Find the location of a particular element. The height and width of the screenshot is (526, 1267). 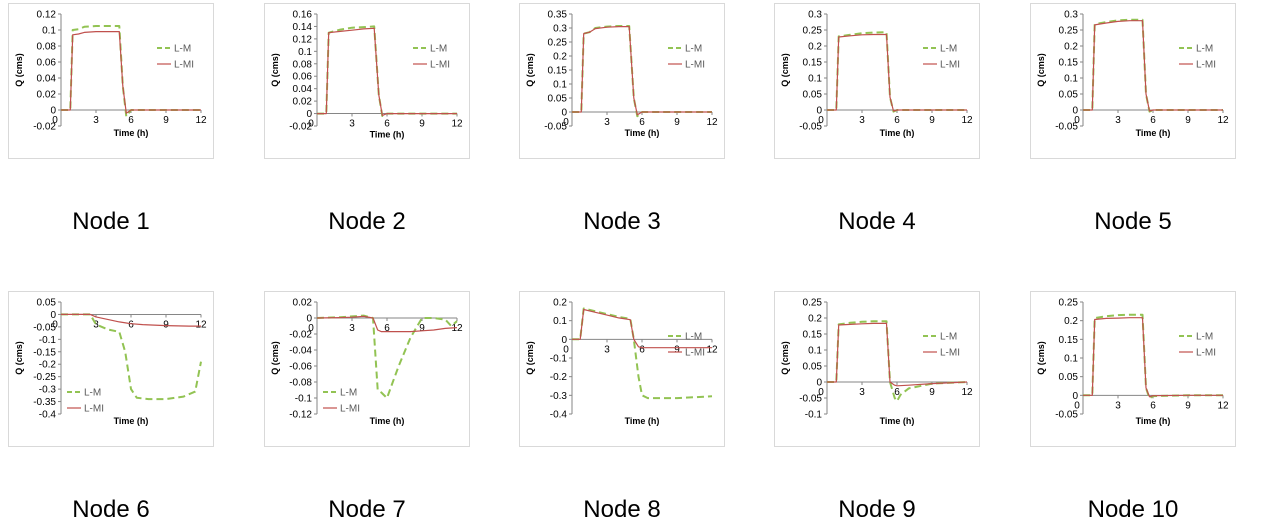

y-tick-label: 0.14 is located at coordinates (303, 27).